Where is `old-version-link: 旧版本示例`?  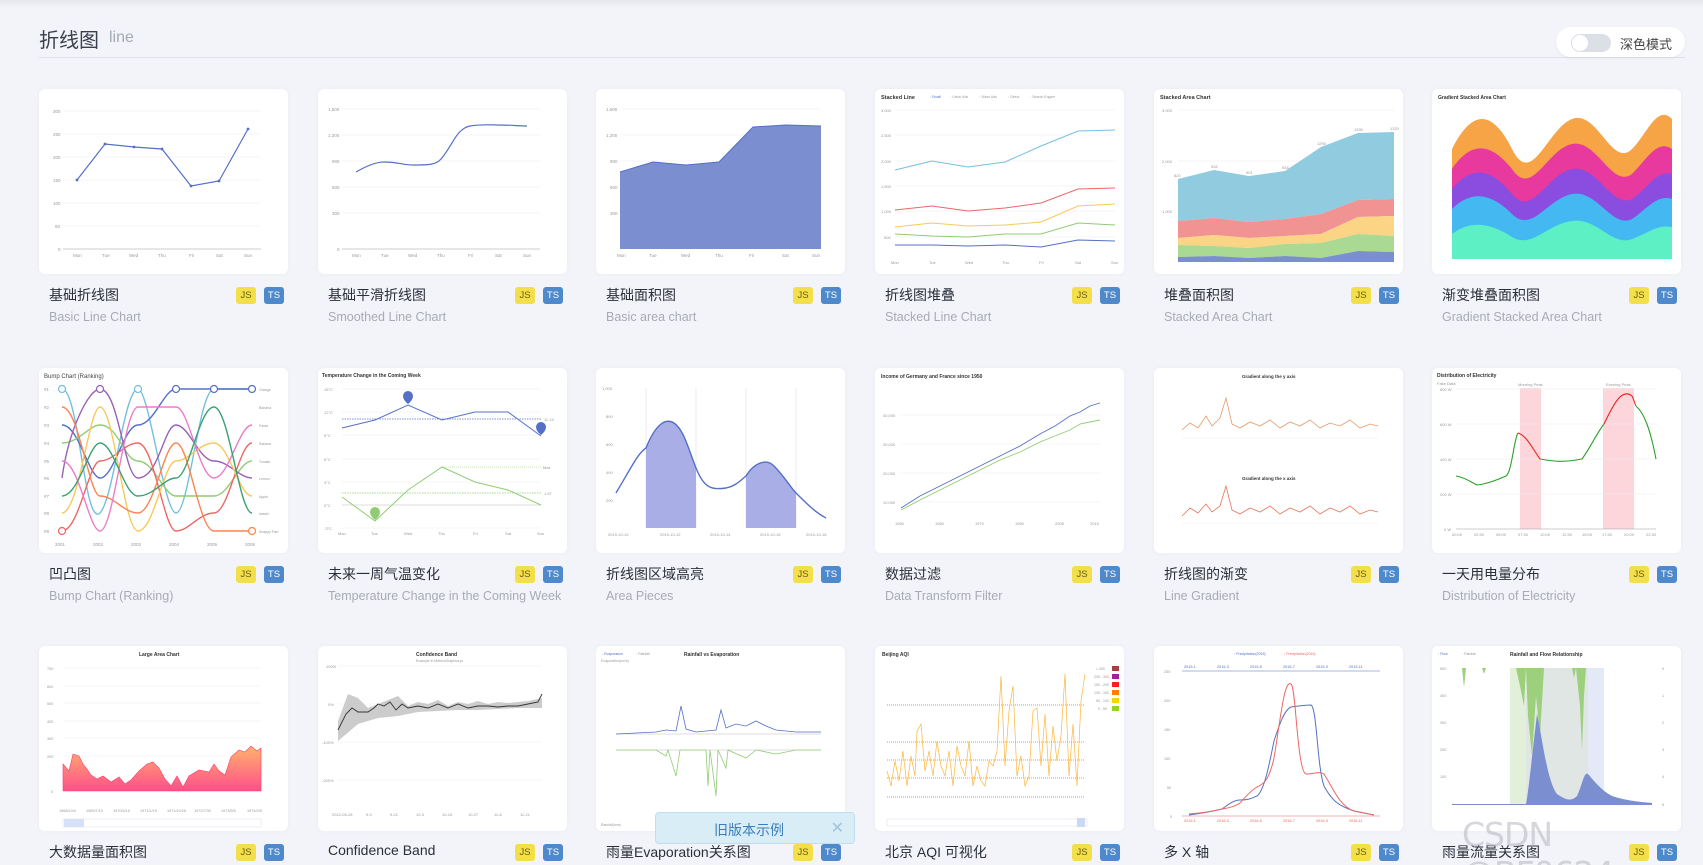
old-version-link: 旧版本示例 is located at coordinates (749, 830).